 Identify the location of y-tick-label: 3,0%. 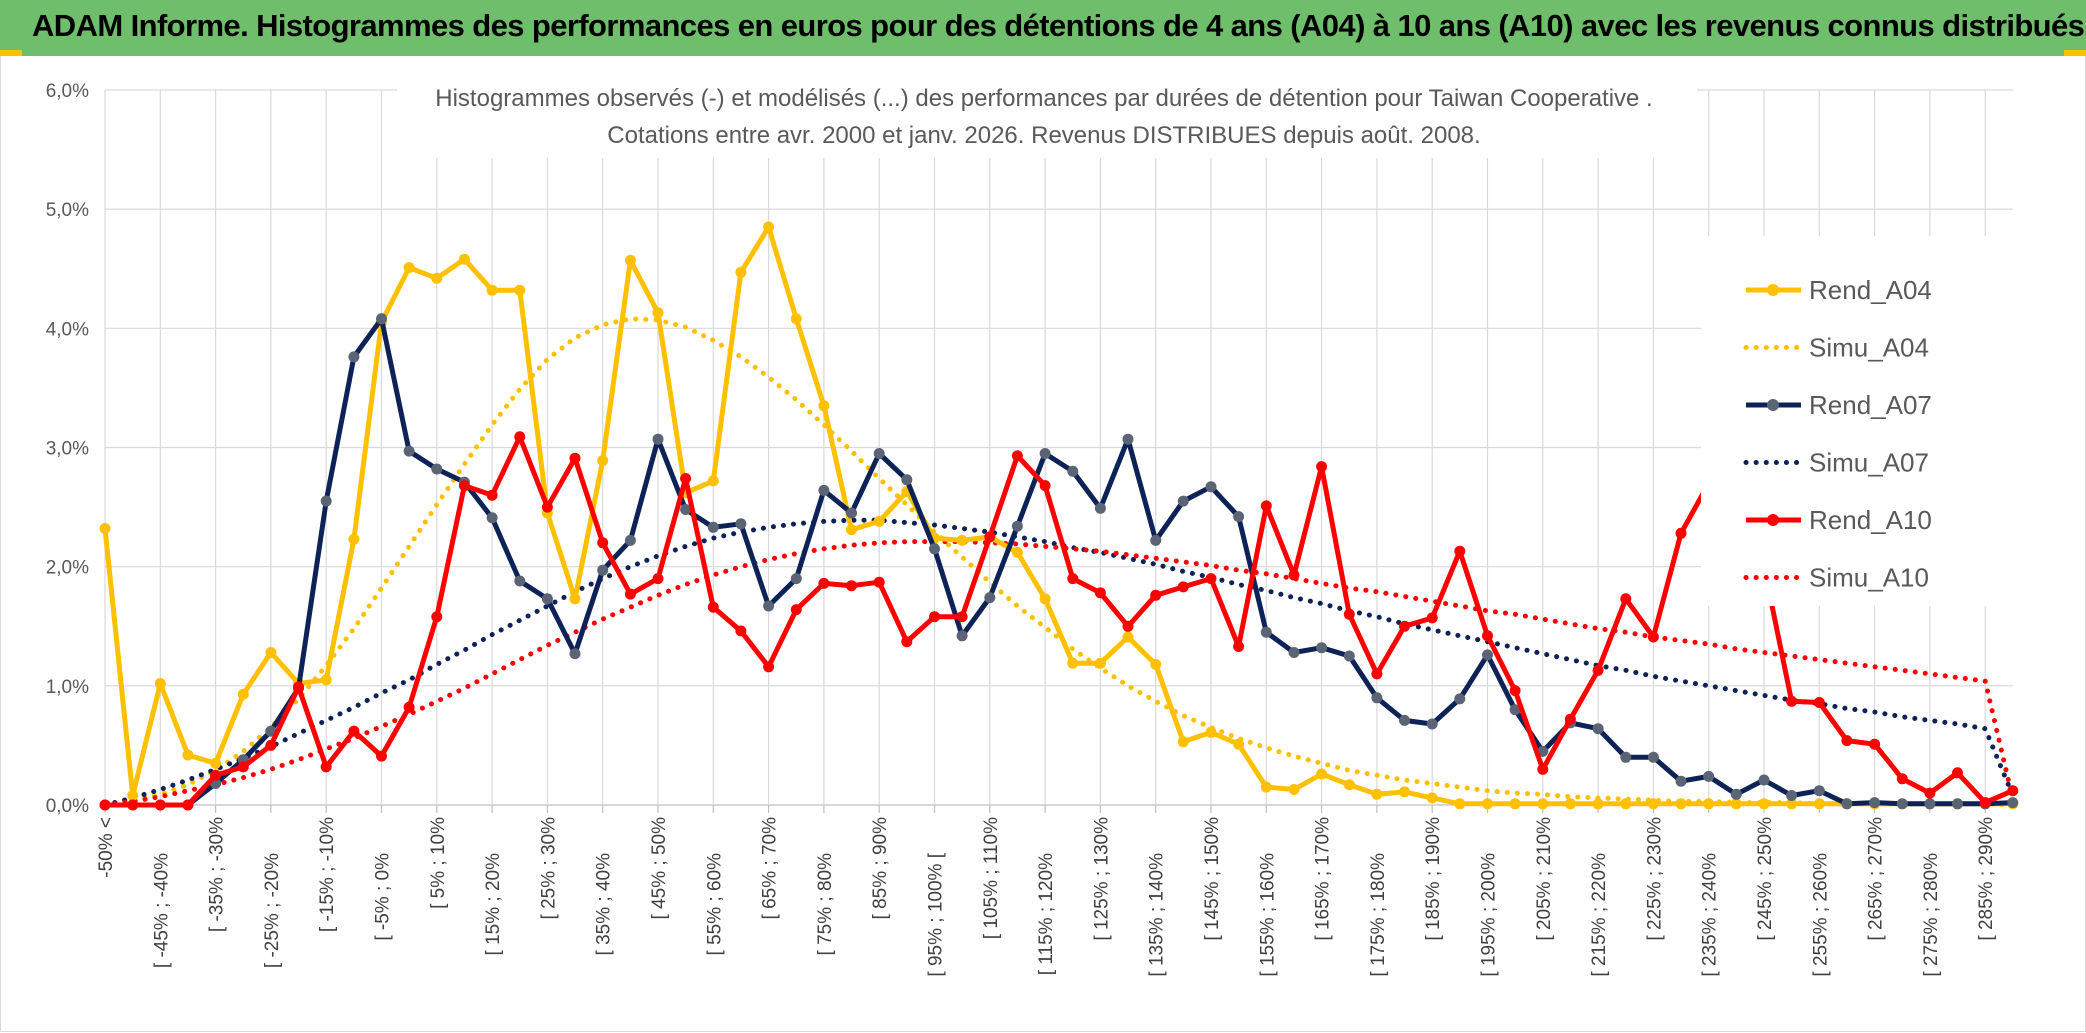
(67, 449).